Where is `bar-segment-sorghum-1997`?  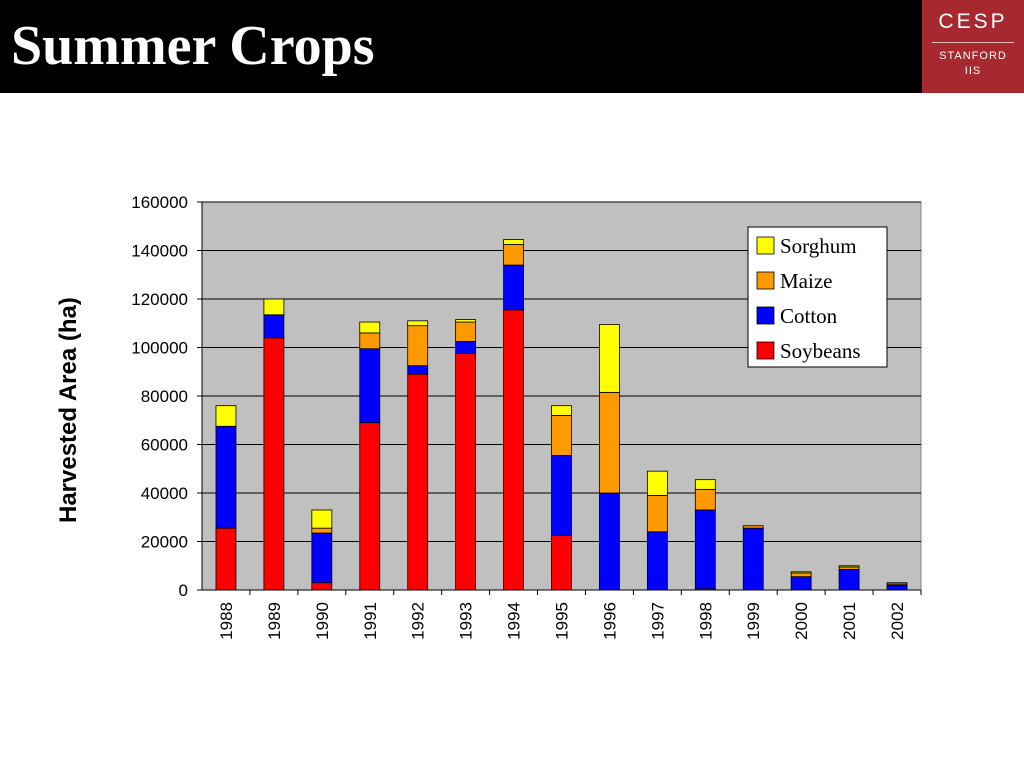 bar-segment-sorghum-1997 is located at coordinates (657, 483).